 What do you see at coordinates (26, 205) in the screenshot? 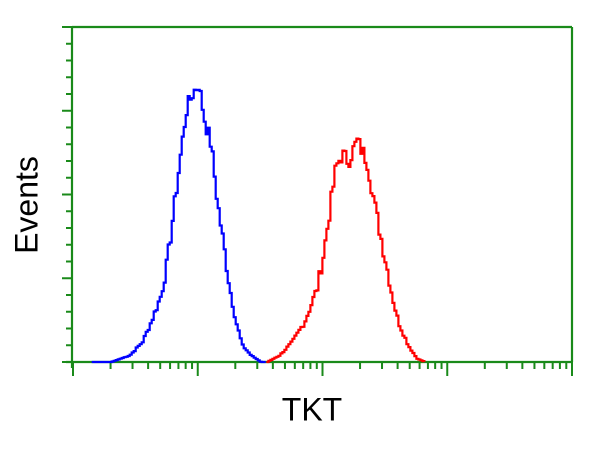
I see `y-axis-label: Events` at bounding box center [26, 205].